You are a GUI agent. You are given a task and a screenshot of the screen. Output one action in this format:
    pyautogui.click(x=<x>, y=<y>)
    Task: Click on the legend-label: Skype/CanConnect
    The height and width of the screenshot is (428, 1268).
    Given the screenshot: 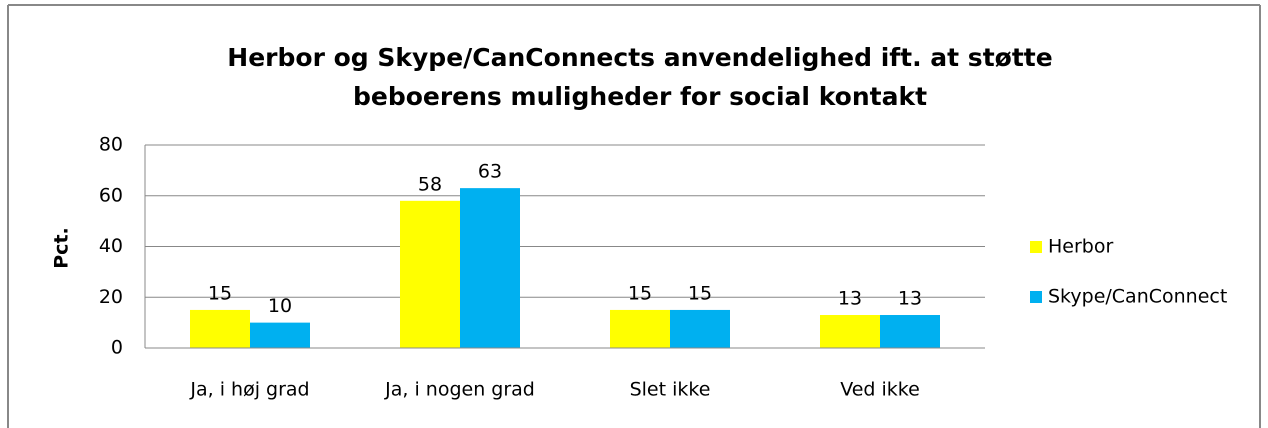 What is the action you would take?
    pyautogui.click(x=1137, y=297)
    